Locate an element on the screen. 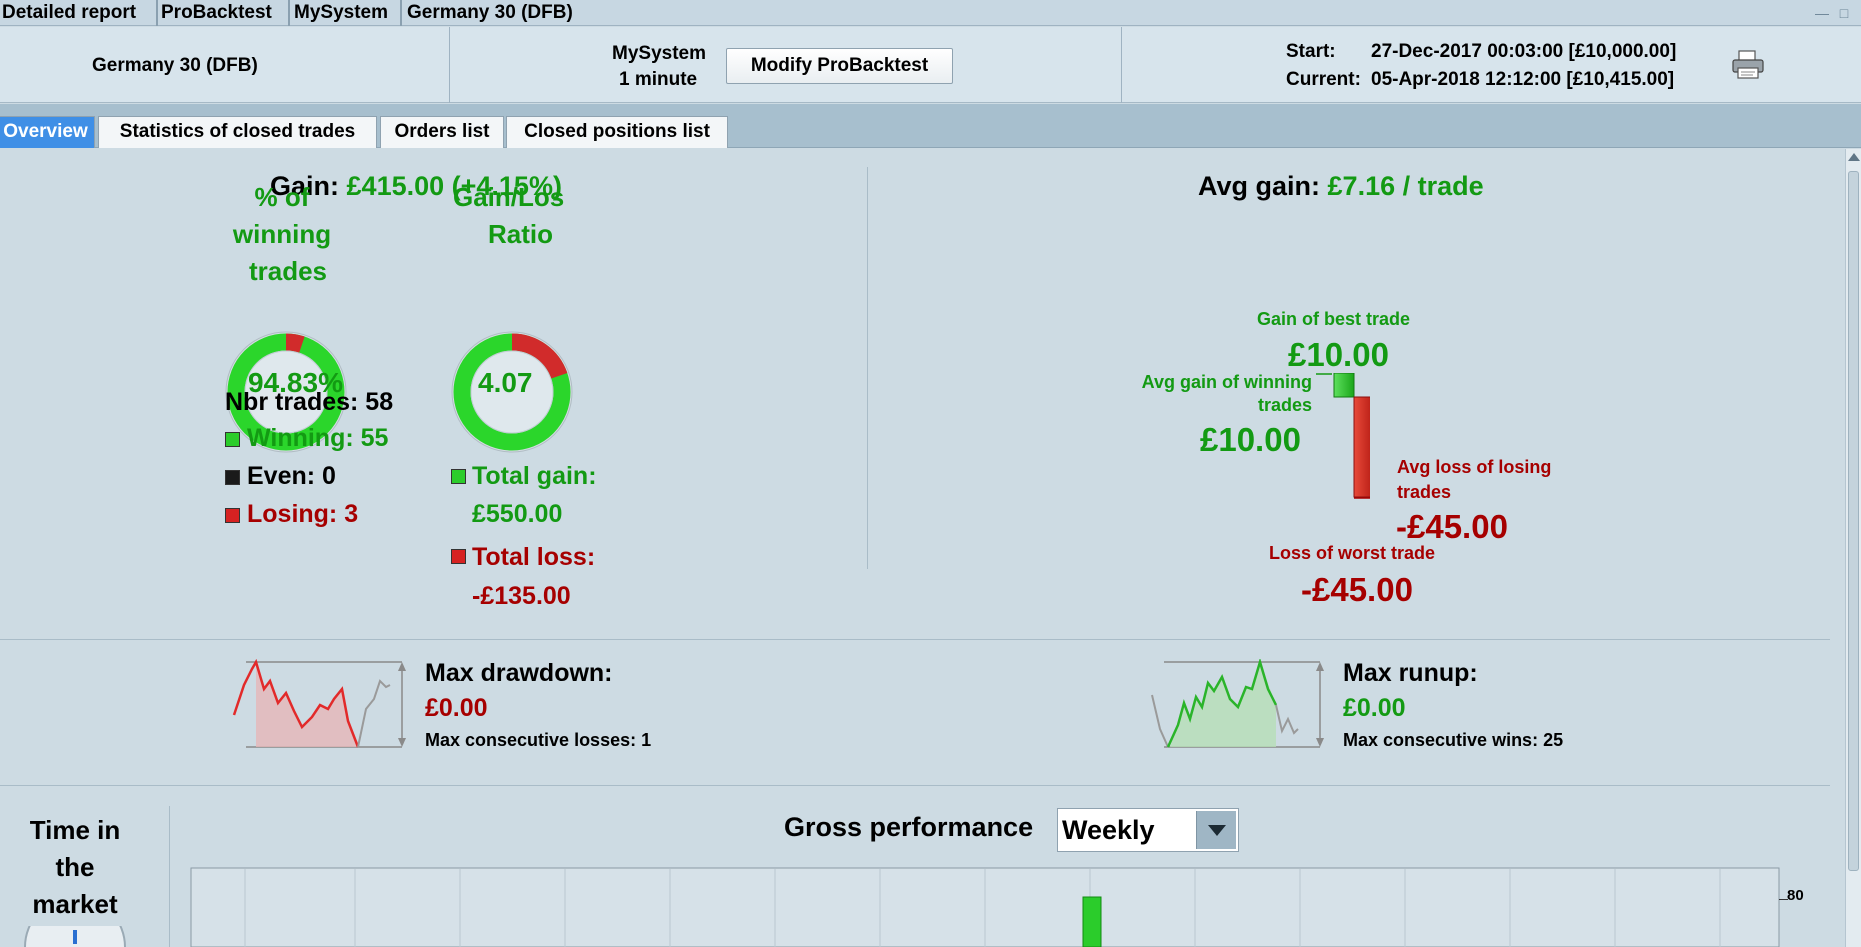  winning-pct-title-line: trades is located at coordinates (288, 271).